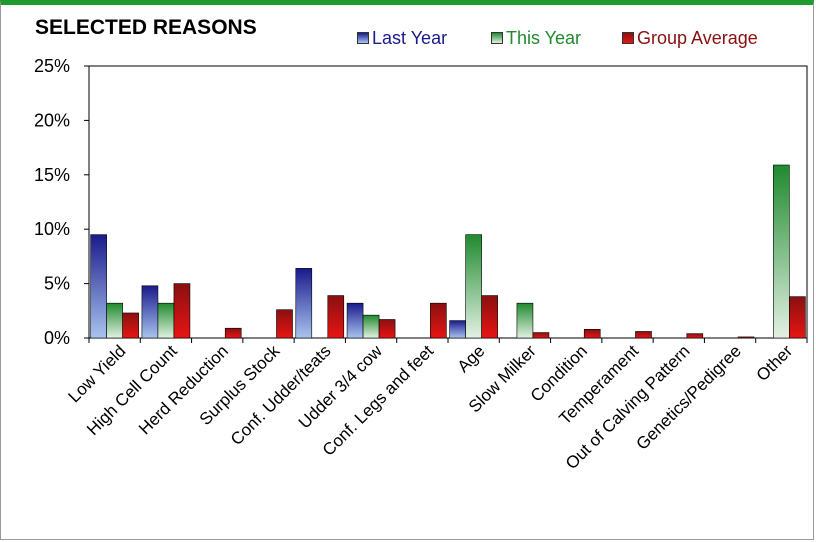 This screenshot has height=542, width=816. Describe the element at coordinates (775, 363) in the screenshot. I see `x-tick-label: Other` at that location.